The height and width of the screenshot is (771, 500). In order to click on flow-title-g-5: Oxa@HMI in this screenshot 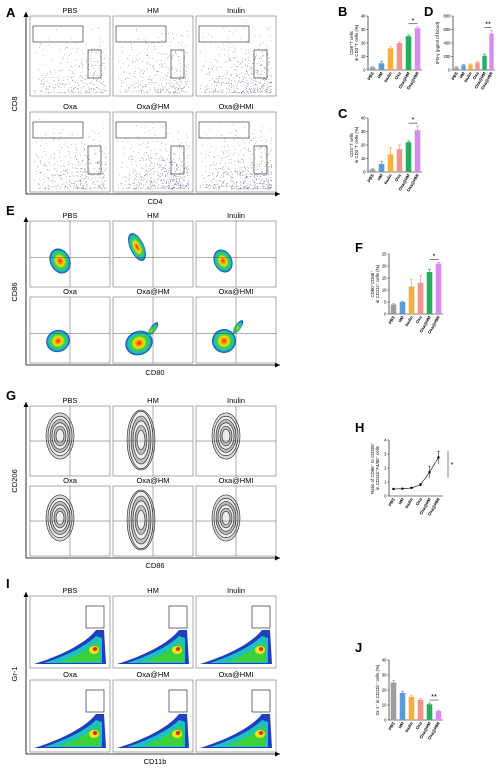, I will do `click(235, 480)`.